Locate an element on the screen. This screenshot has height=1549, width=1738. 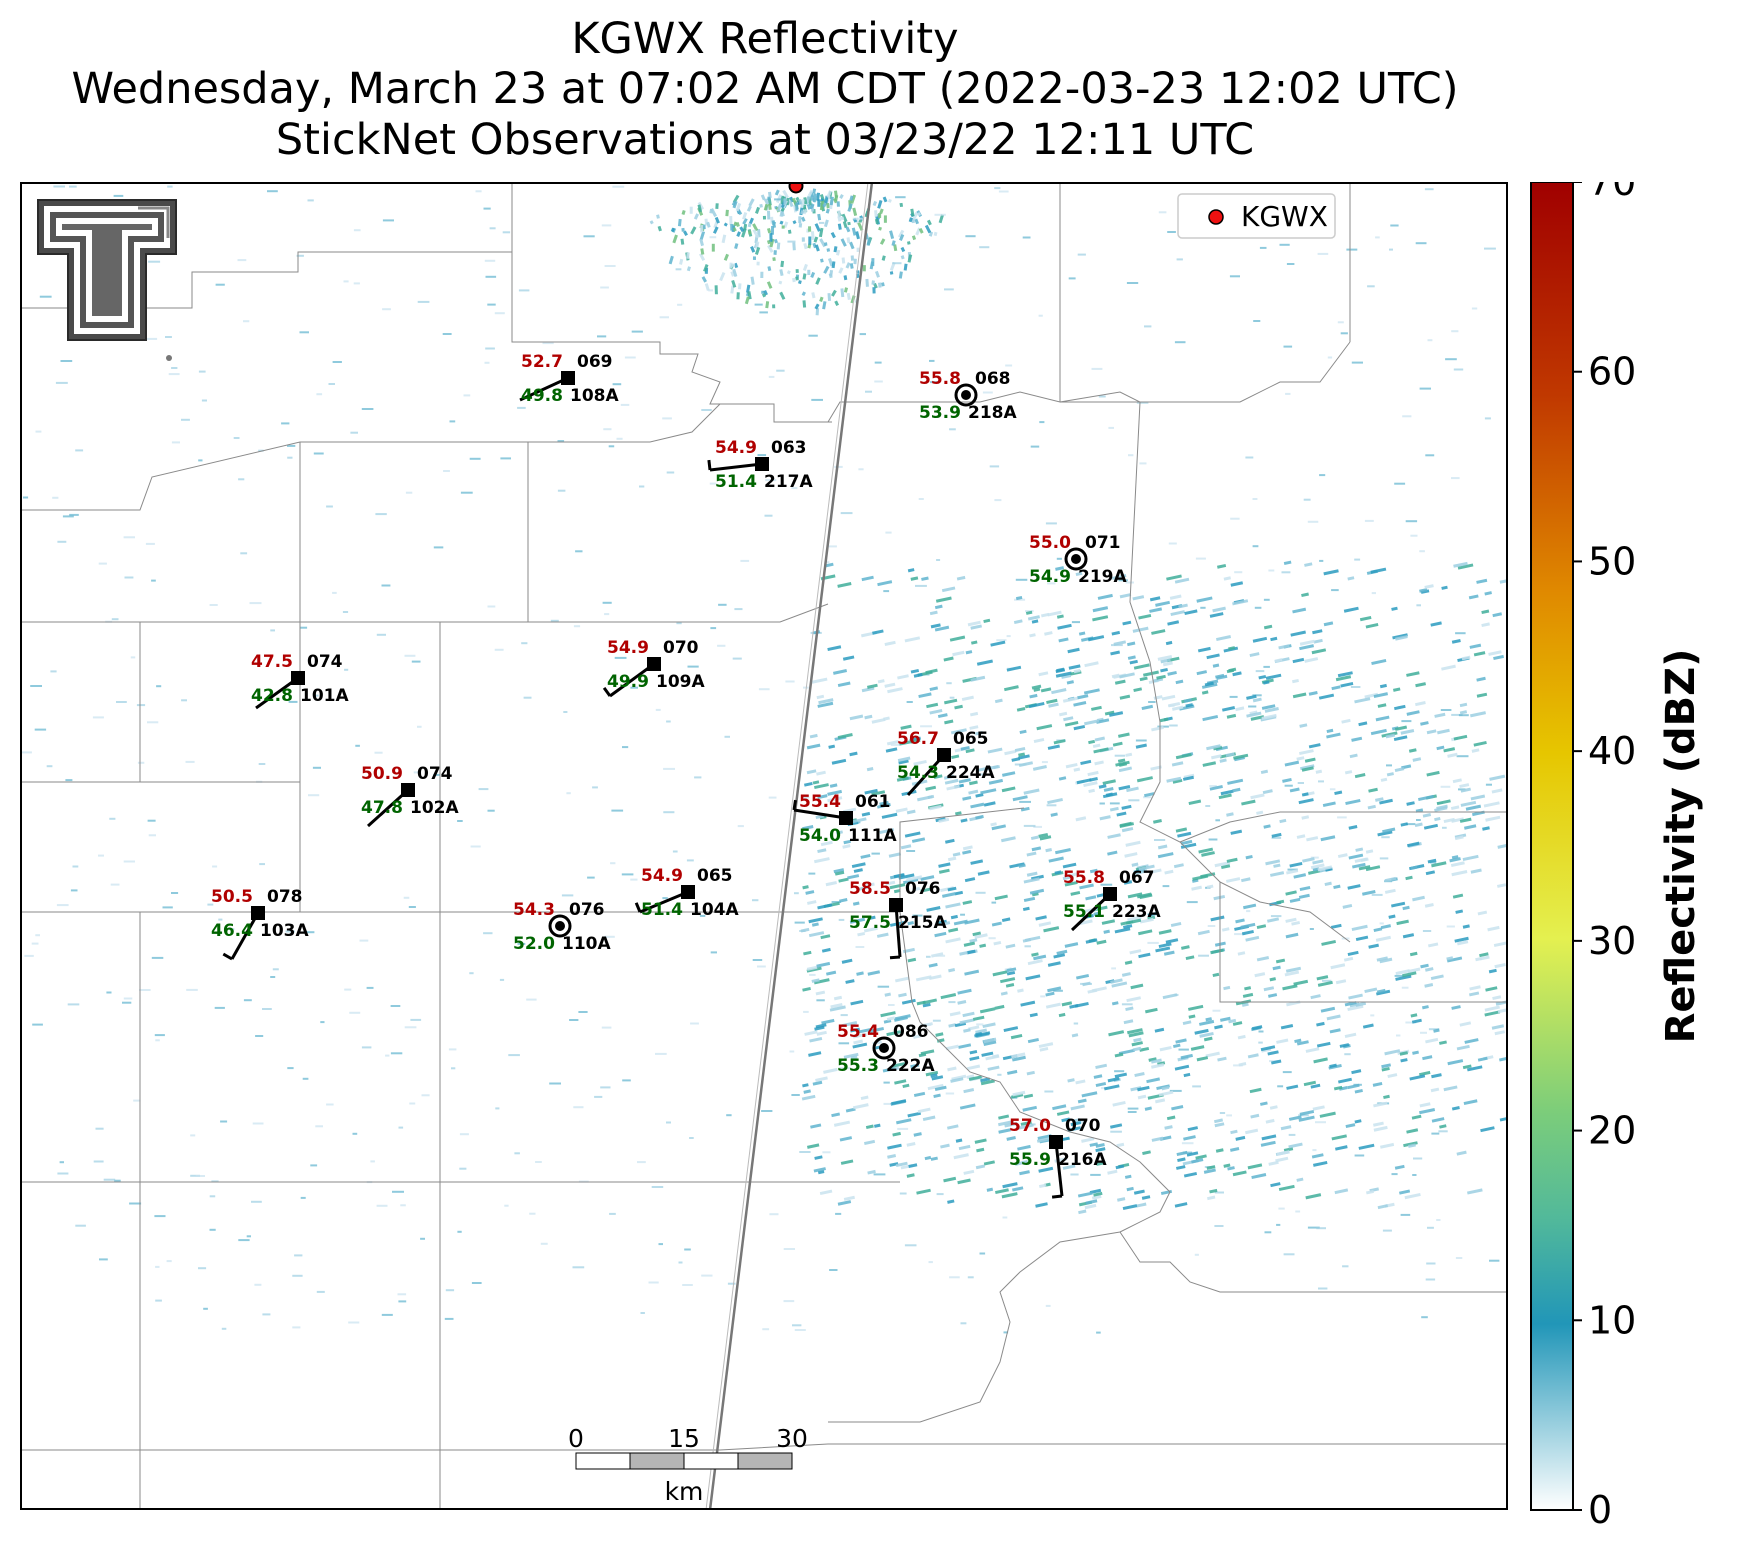
station-dewpoint: 49.9 is located at coordinates (628, 682).